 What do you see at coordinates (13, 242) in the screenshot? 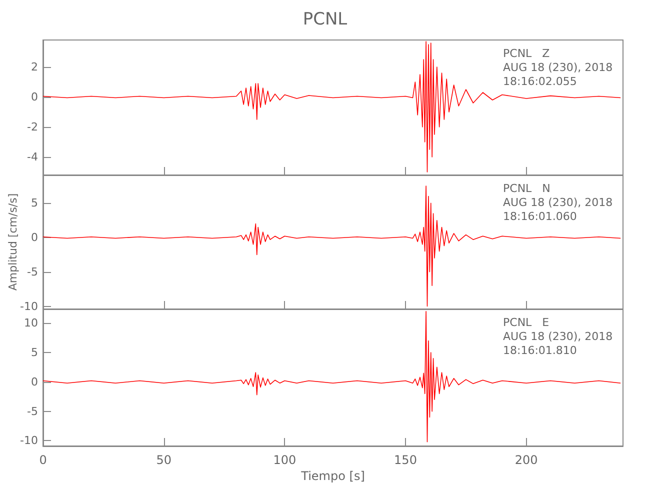
I see `y-axis-title: Amplitud [cm/s/s]` at bounding box center [13, 242].